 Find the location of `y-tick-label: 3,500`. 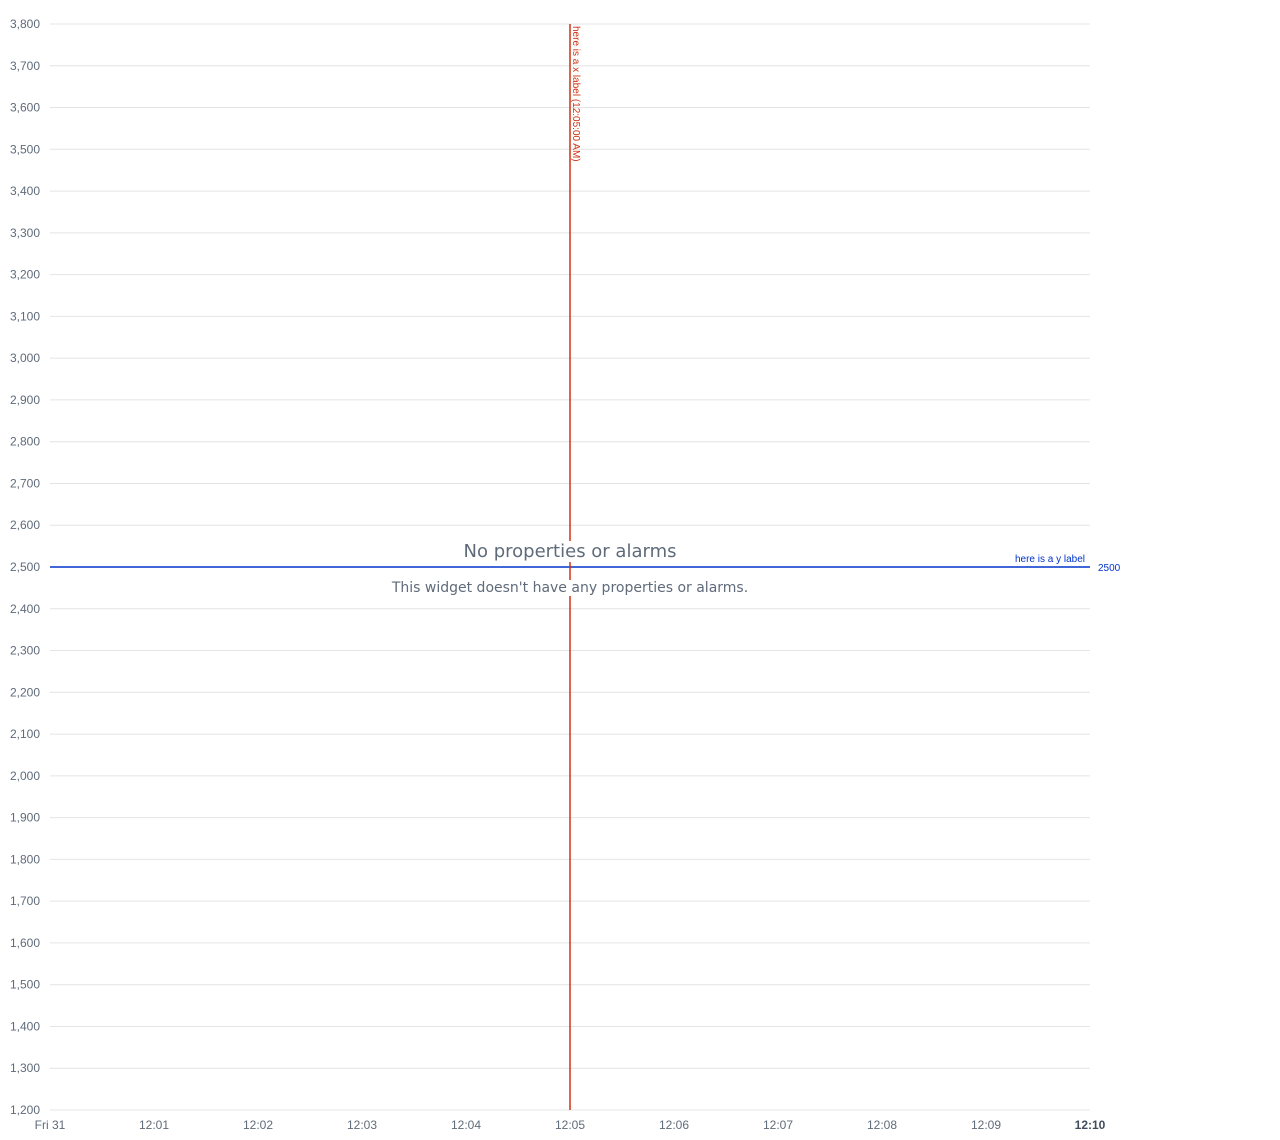

y-tick-label: 3,500 is located at coordinates (25, 149).